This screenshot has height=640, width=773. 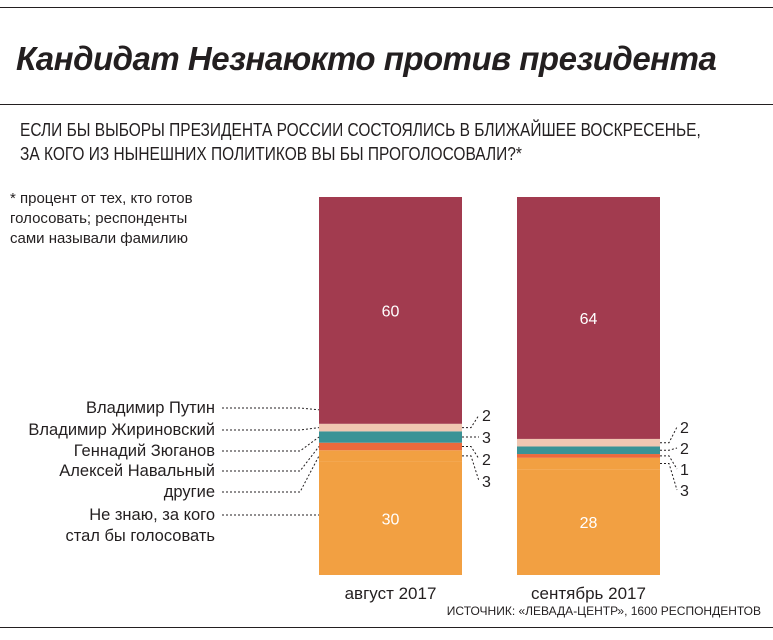 I want to click on top-rule, so click(x=386, y=7).